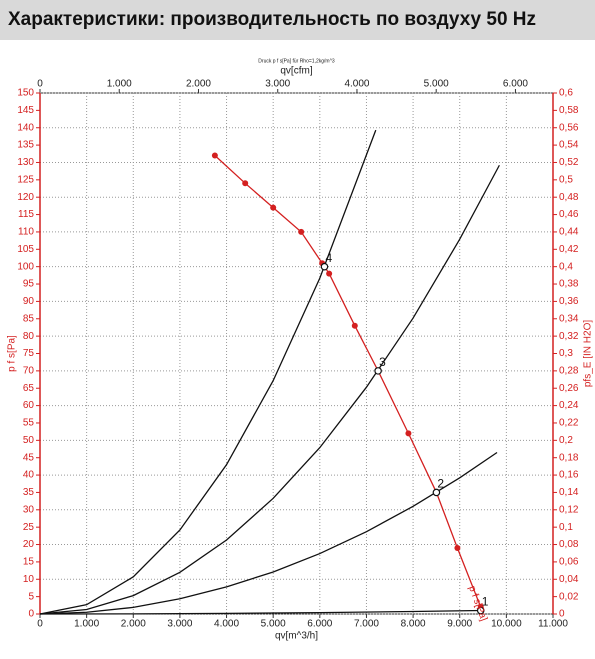 The width and height of the screenshot is (595, 659). I want to click on x-tick-label: 10.000, so click(506, 624).